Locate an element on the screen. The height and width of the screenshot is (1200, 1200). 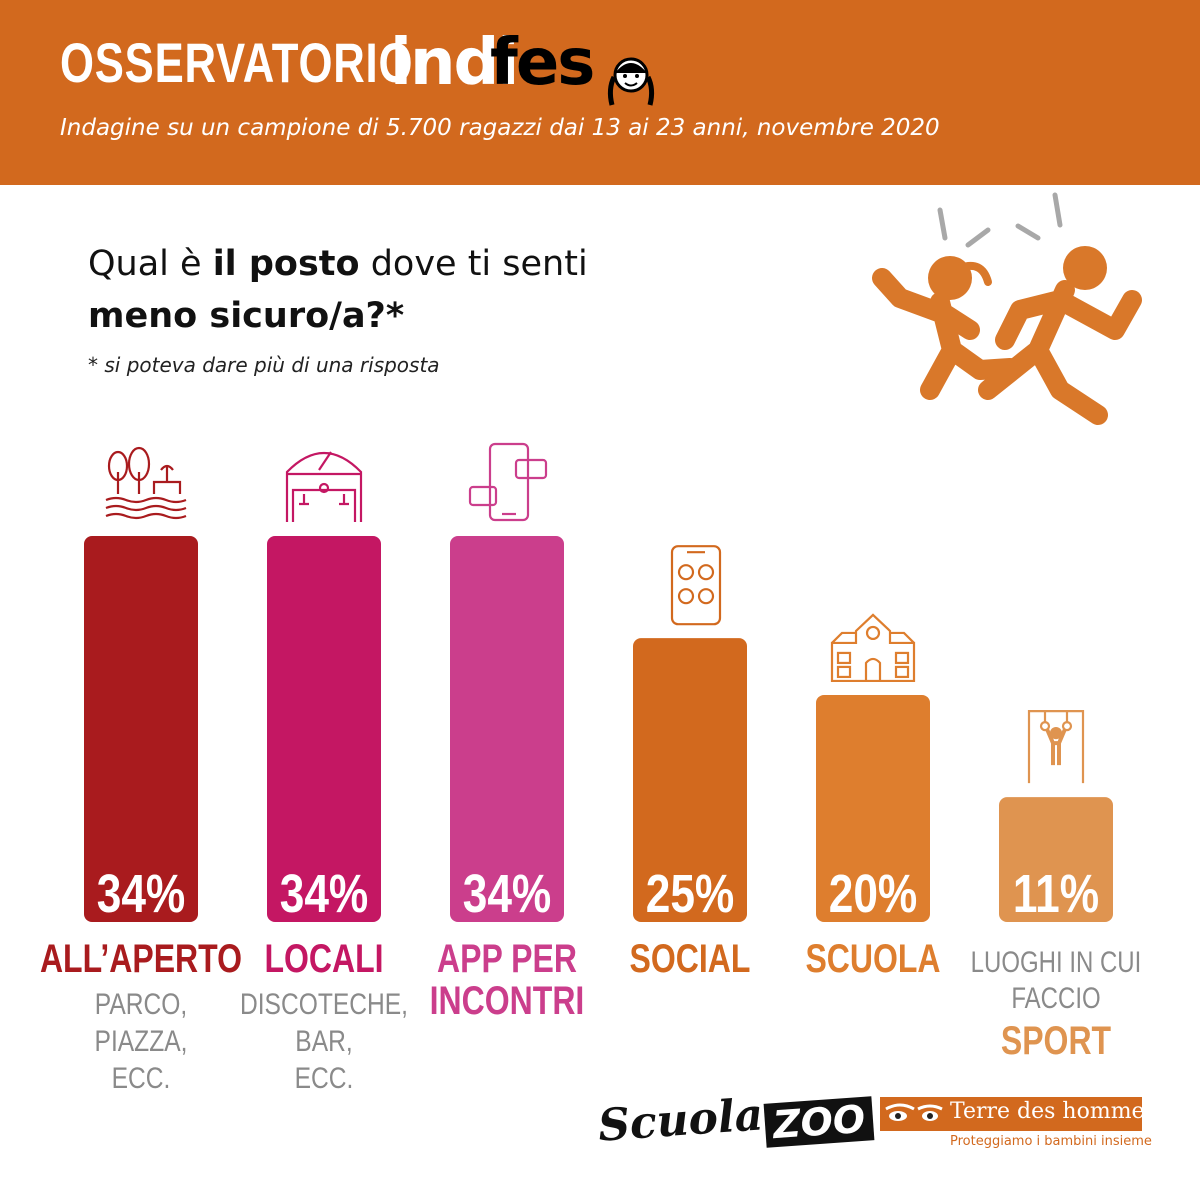
category-label: ALL’APERTO is located at coordinates (141, 958).